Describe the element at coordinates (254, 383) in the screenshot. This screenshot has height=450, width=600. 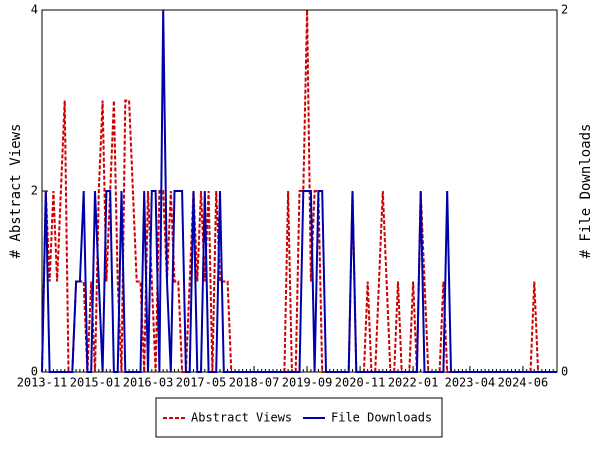
I see `x-tick-label: 2018-07` at that location.